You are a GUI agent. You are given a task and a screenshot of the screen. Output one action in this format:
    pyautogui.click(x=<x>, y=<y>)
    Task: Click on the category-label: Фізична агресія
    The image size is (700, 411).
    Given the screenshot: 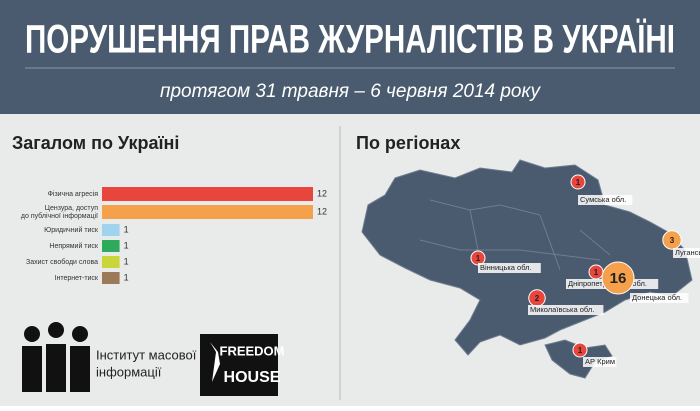 What is the action you would take?
    pyautogui.click(x=73, y=194)
    